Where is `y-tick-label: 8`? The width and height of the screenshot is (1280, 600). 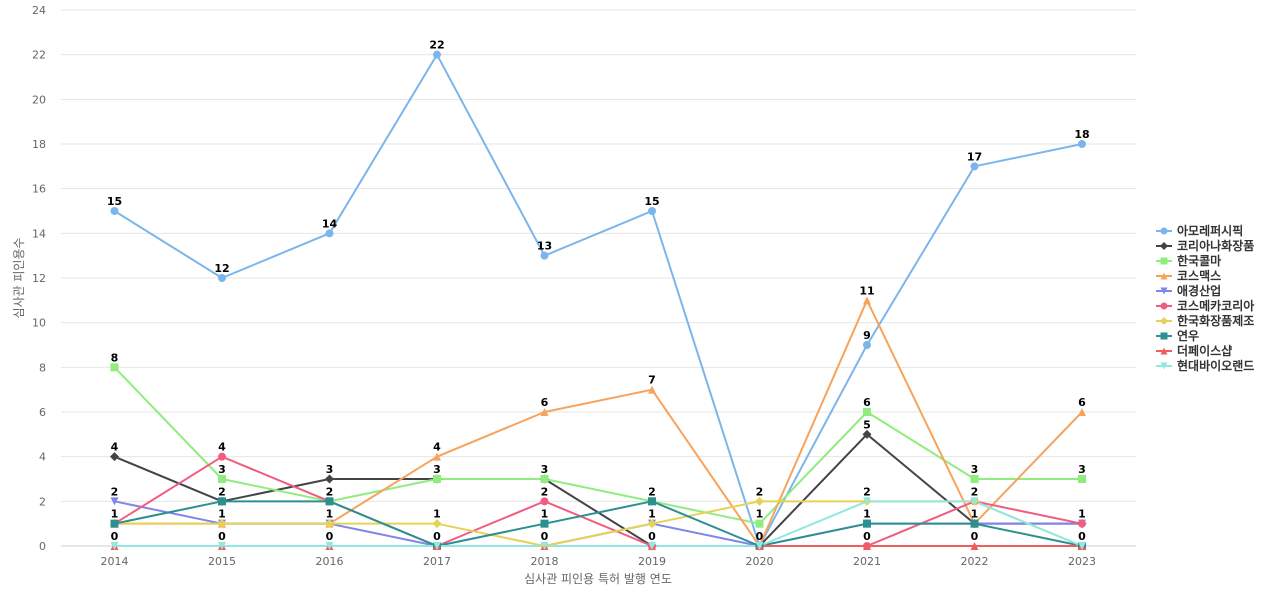 y-tick-label: 8 is located at coordinates (42, 367).